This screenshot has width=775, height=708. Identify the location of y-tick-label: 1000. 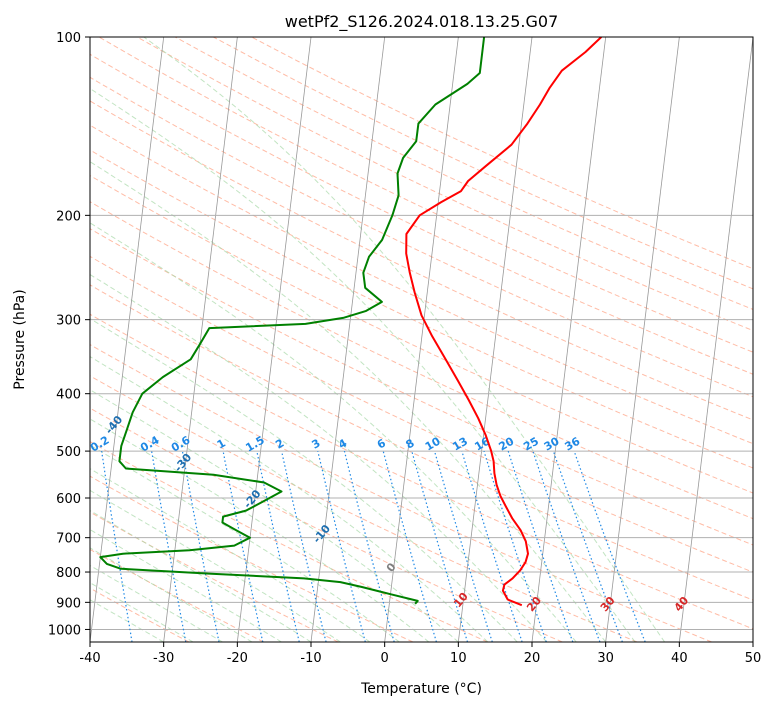
(64, 630).